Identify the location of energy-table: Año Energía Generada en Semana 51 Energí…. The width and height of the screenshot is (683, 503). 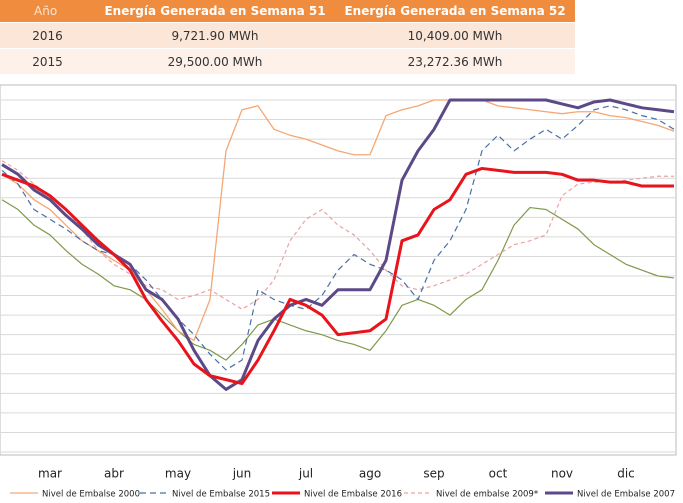
(287, 37).